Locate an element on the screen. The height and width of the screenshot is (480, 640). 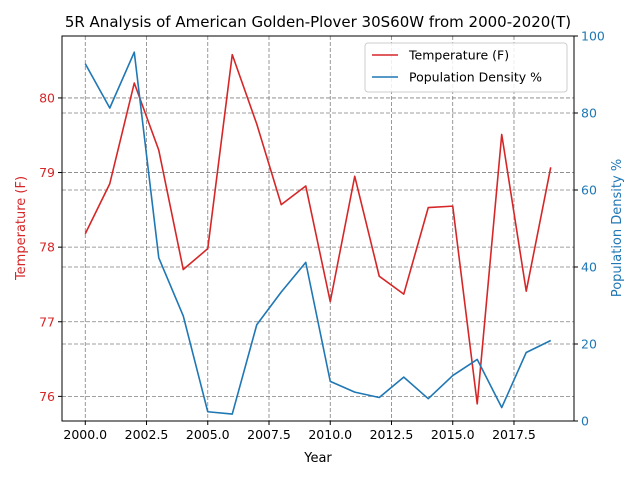
right-y-tick-label: 20 is located at coordinates (589, 344).